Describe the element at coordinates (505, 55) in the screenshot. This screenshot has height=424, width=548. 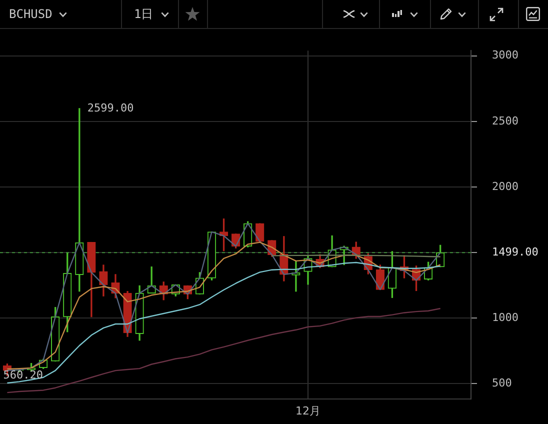
I see `y-tick-label: 3000` at that location.